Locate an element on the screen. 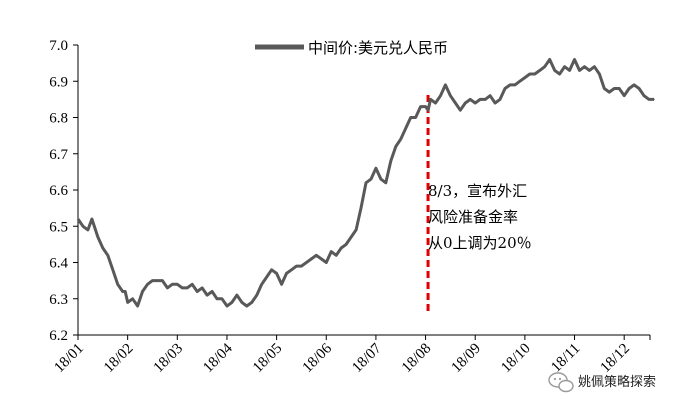 The image size is (696, 407). y-ticks: 6.2 6.3 6.4 6.5 6.6 6.7 6.8 6.9 7.0 is located at coordinates (63, 191).